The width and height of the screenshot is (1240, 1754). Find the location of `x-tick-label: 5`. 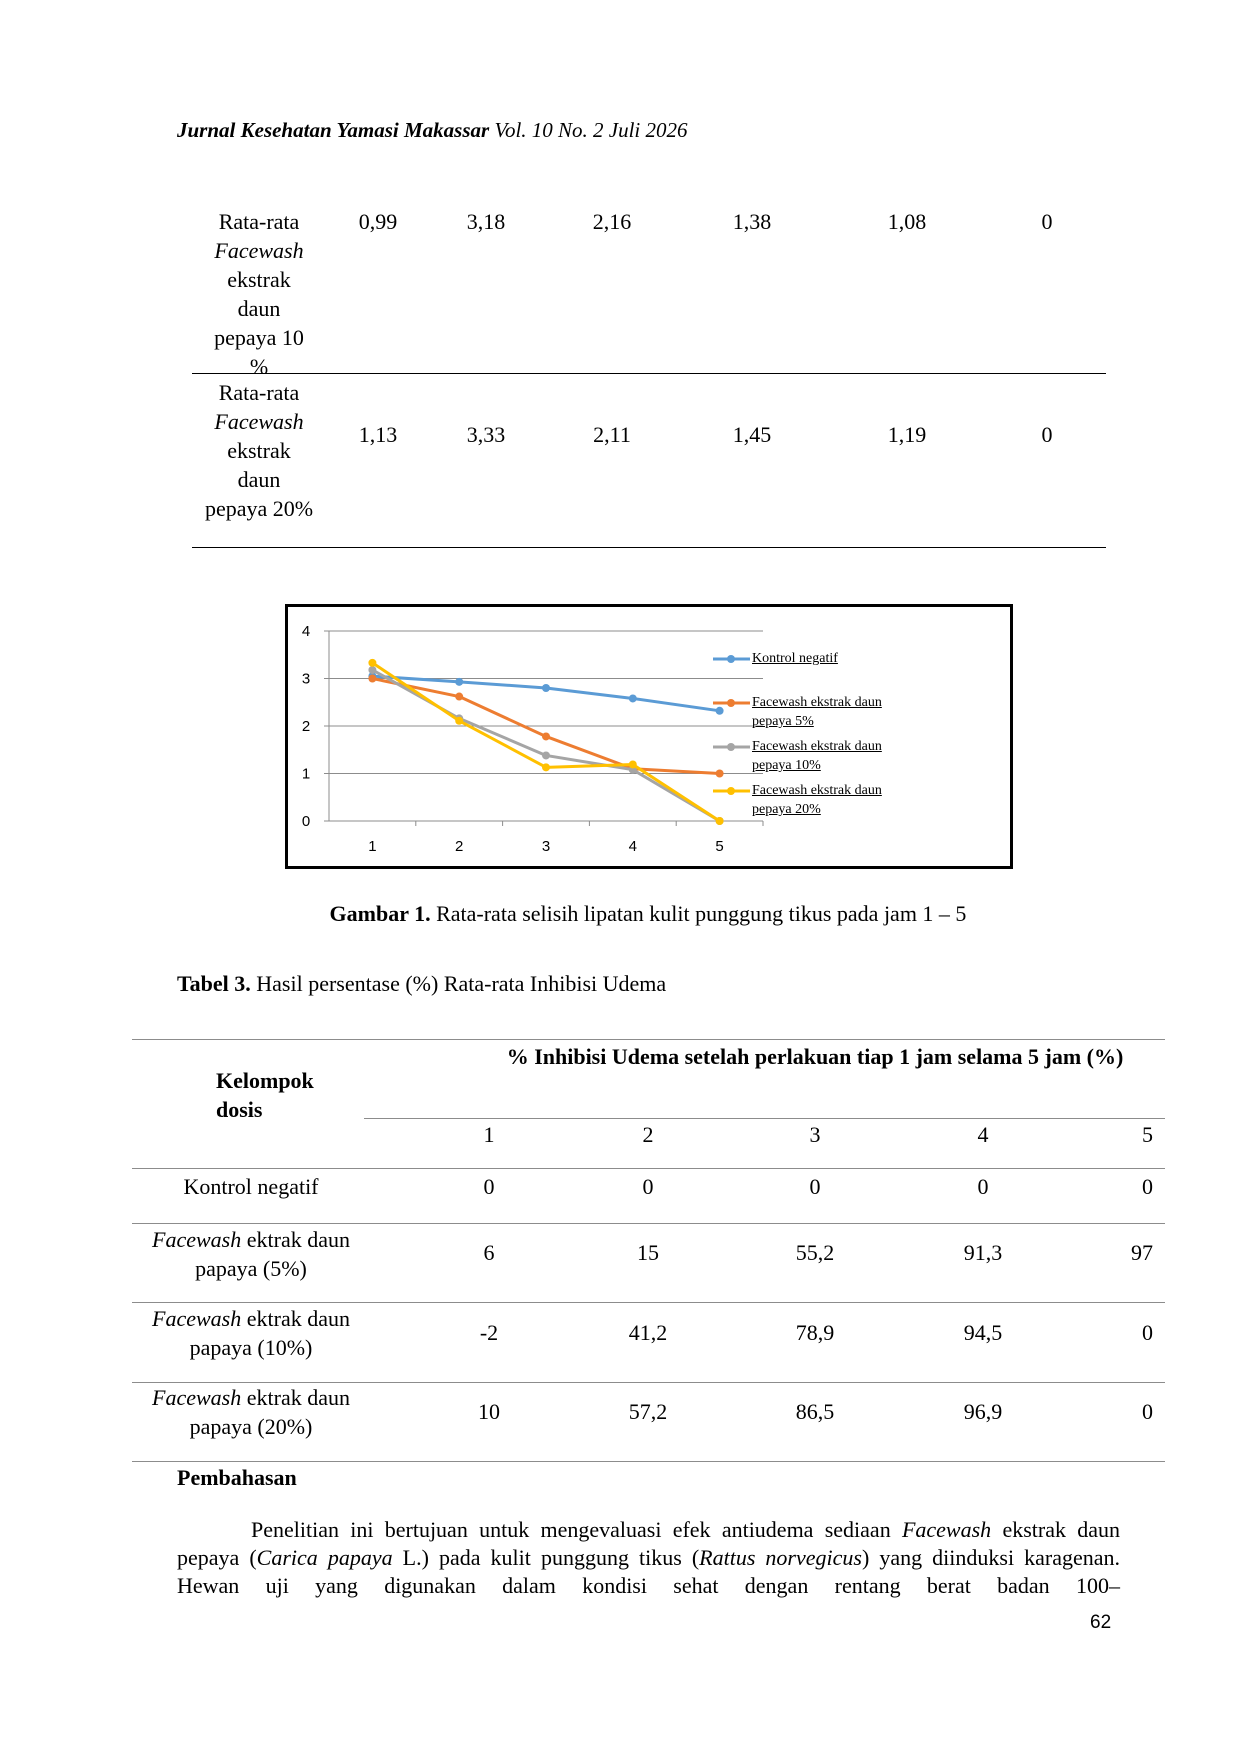

x-tick-label: 5 is located at coordinates (719, 846).